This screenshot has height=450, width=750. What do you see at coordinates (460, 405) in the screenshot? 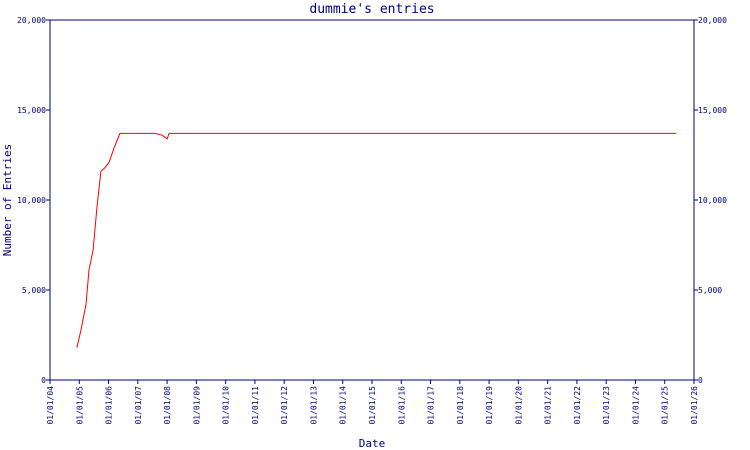
I see `x-tick-label: 01/01/18` at bounding box center [460, 405].